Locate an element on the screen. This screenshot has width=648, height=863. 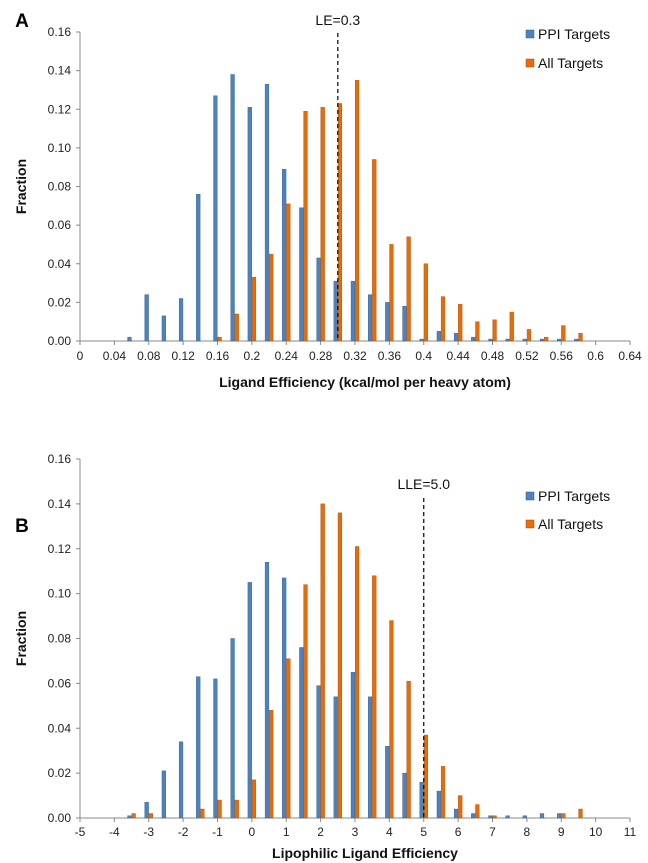
y-tick-label: 0.02 is located at coordinates (60, 773).